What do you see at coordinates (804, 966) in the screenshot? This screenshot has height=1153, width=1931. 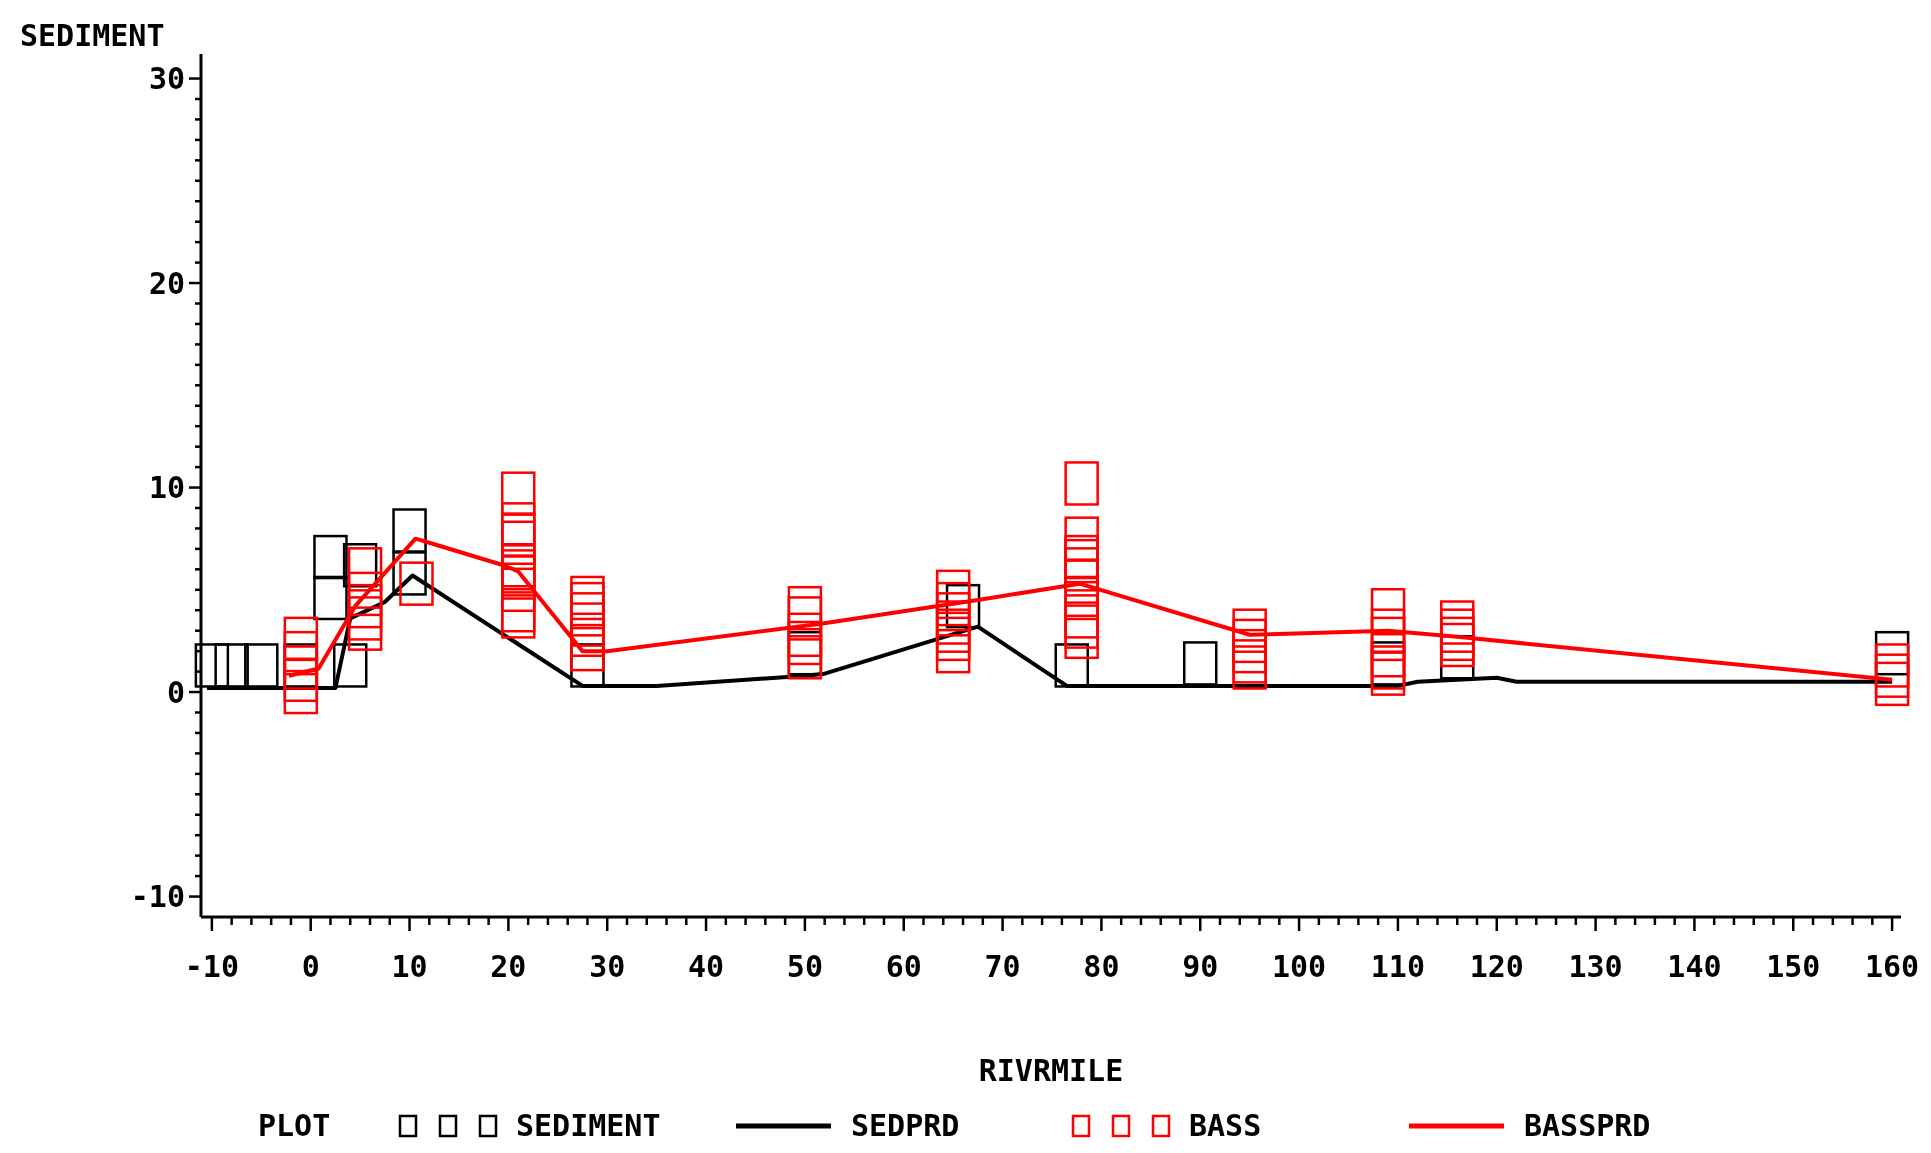 I see `x-tick-label: 50` at bounding box center [804, 966].